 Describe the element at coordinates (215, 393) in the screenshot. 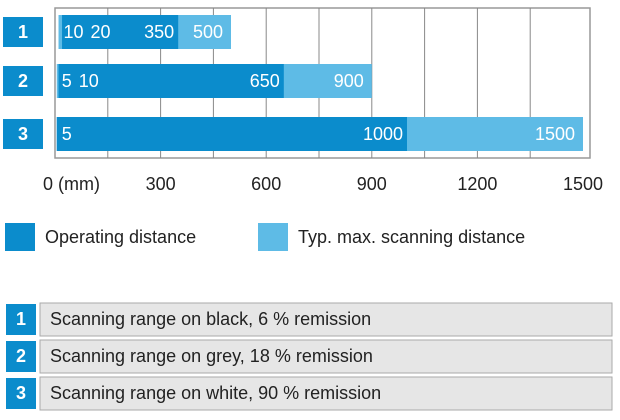

I see `note-text: Scanning range on white, 90 % remission` at that location.